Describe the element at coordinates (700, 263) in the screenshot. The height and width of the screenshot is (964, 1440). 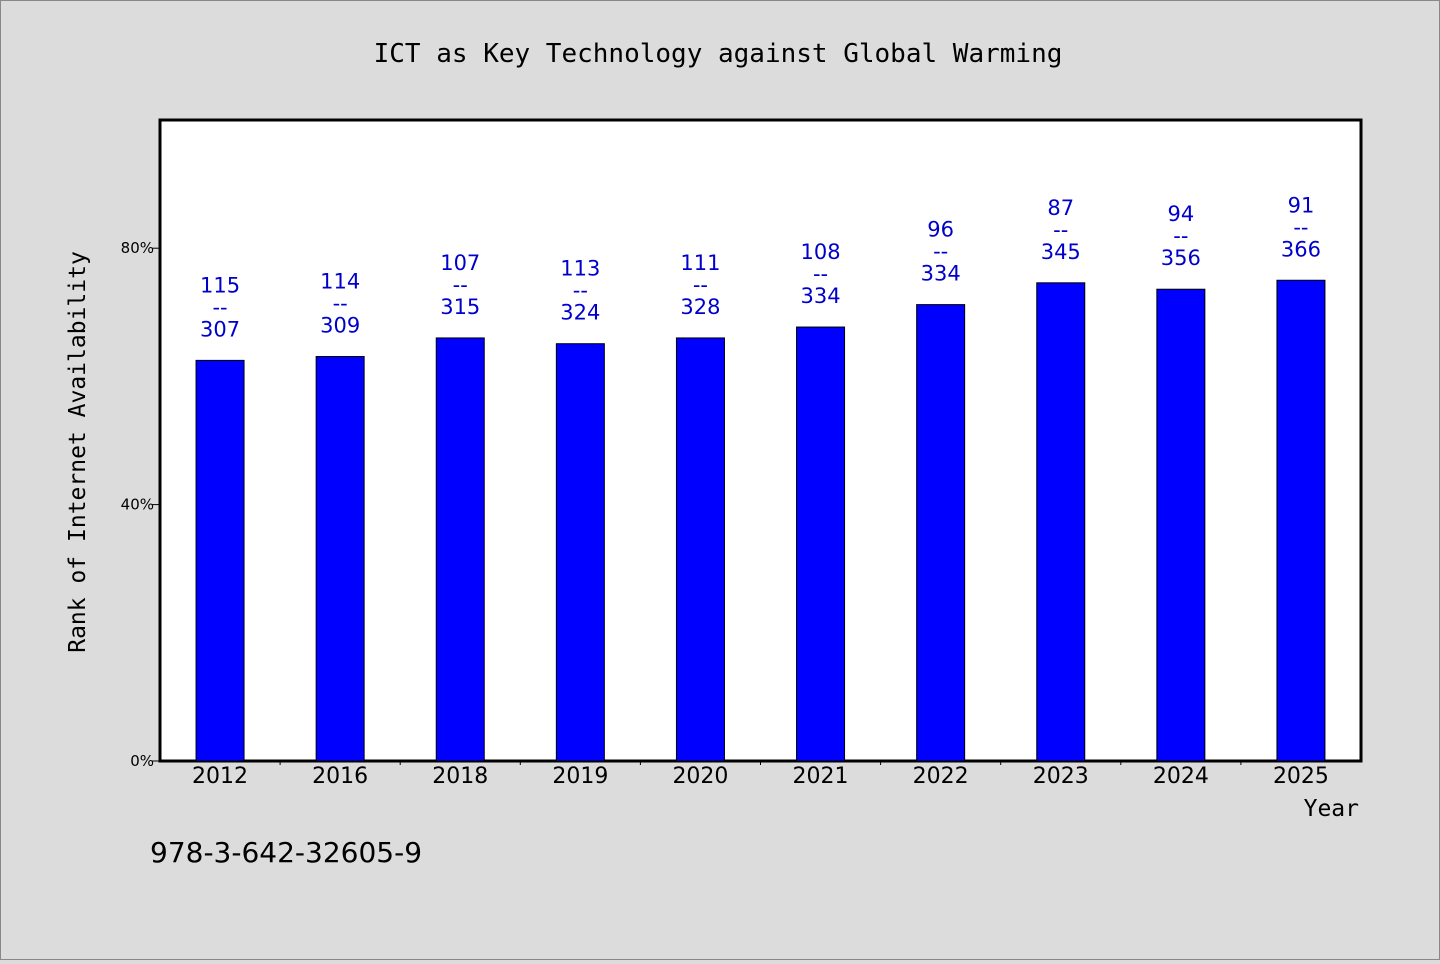
I see `bar-label-2020-rank: 111` at that location.